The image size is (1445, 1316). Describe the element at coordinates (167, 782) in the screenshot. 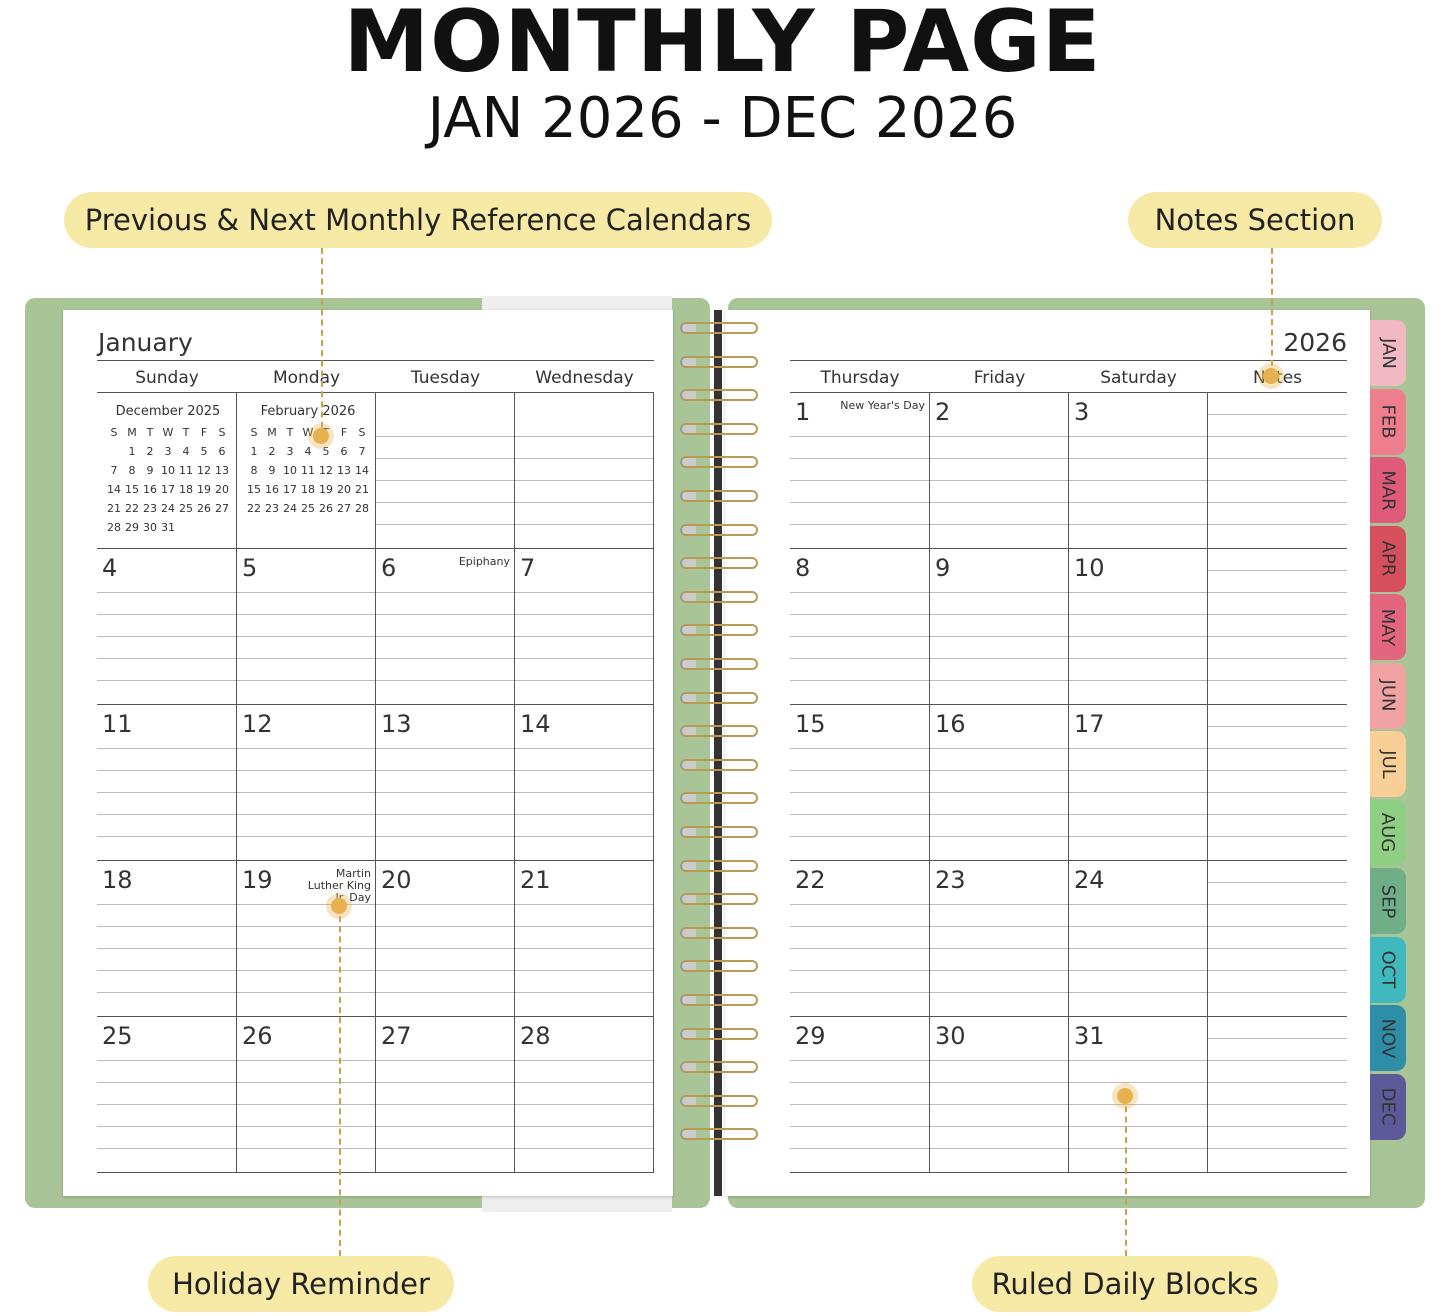

I see `day-cell: 11` at that location.